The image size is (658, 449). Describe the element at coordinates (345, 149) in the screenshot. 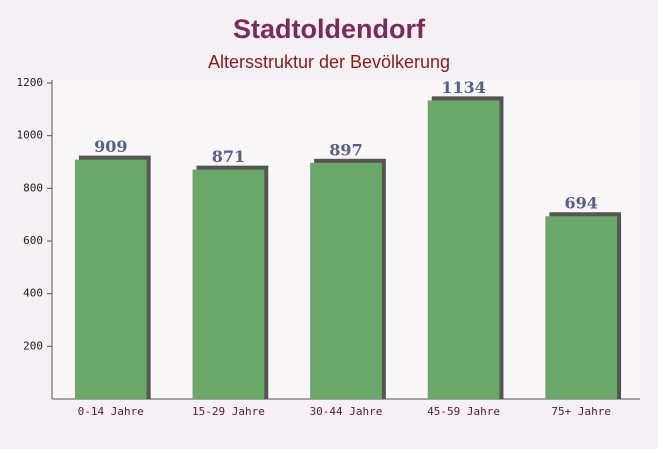

I see `value-label: 897` at that location.